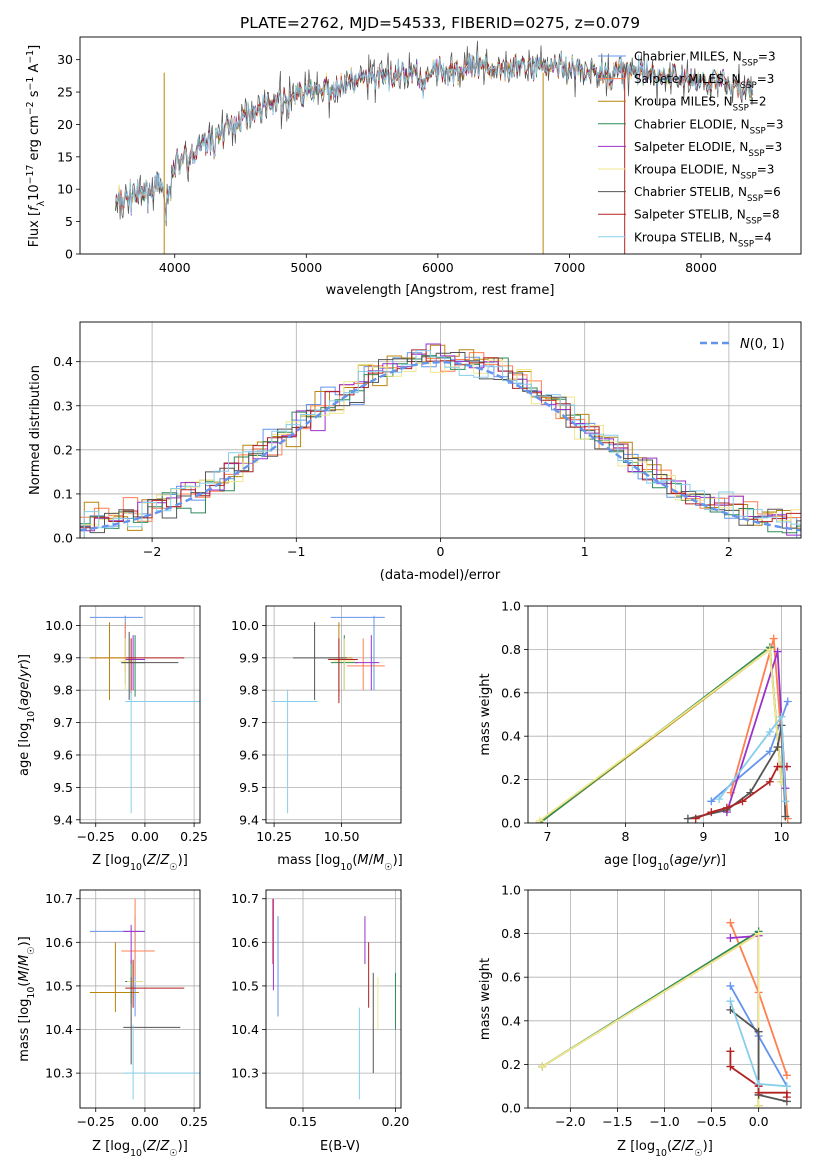 Image resolution: width=819 pixels, height=1170 pixels. What do you see at coordinates (704, 836) in the screenshot?
I see `x-tick-label: 9` at bounding box center [704, 836].